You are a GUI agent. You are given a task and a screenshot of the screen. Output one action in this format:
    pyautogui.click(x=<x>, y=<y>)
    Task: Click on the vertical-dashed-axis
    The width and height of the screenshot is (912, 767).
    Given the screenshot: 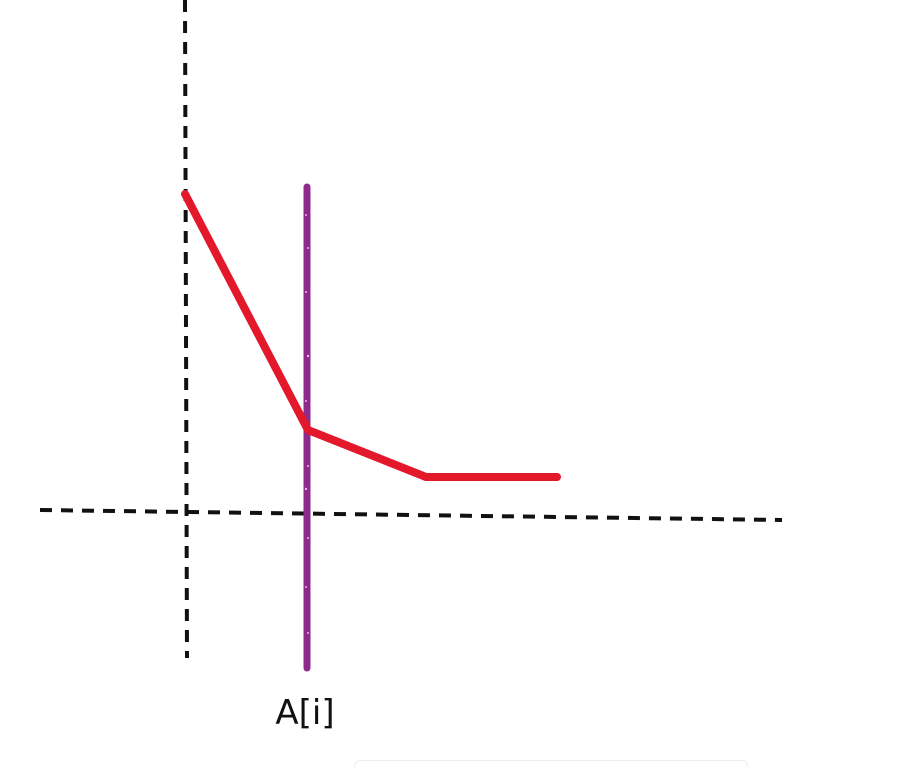 What is the action you would take?
    pyautogui.click(x=186, y=329)
    